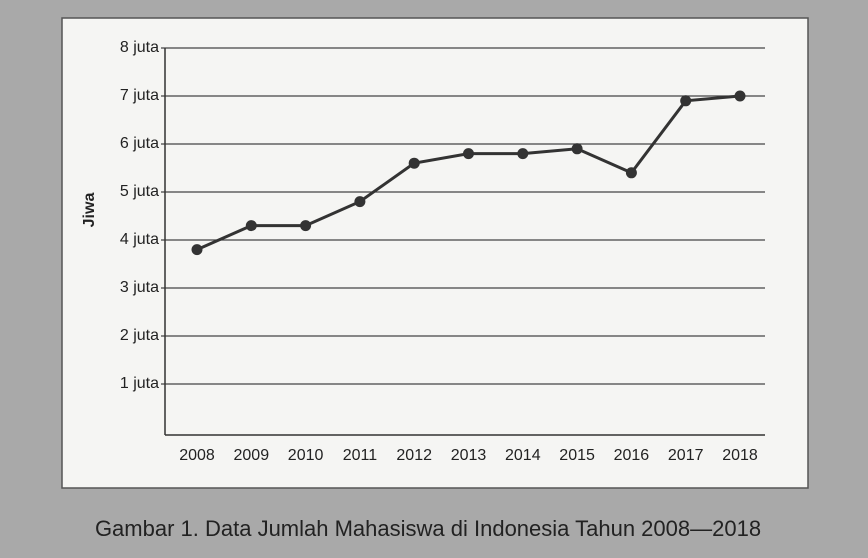 This screenshot has height=558, width=868. I want to click on y-tick-label: 6 juta, so click(139, 143).